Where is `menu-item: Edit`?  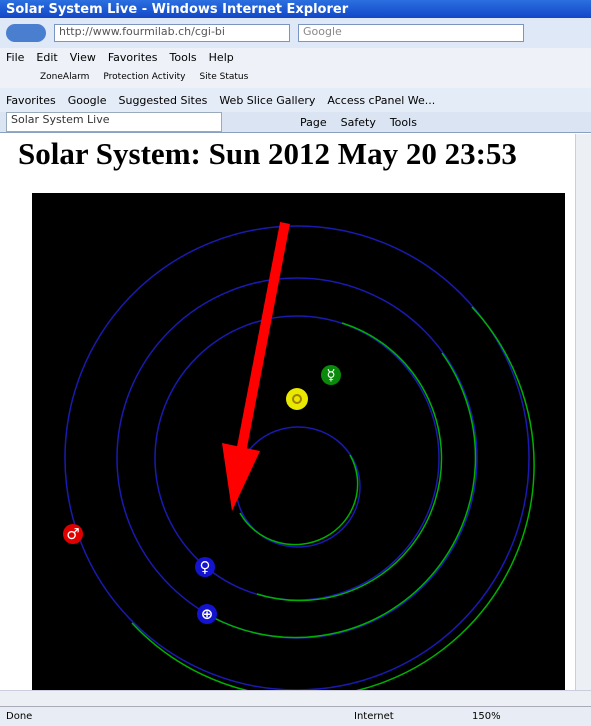
menu-item: Edit is located at coordinates (47, 57).